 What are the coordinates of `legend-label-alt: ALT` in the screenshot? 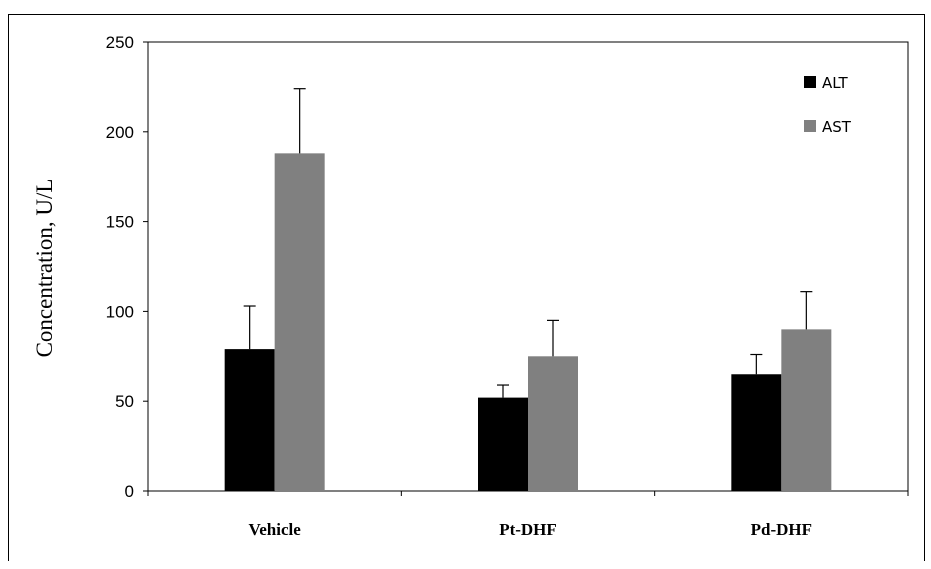 It's located at (835, 83).